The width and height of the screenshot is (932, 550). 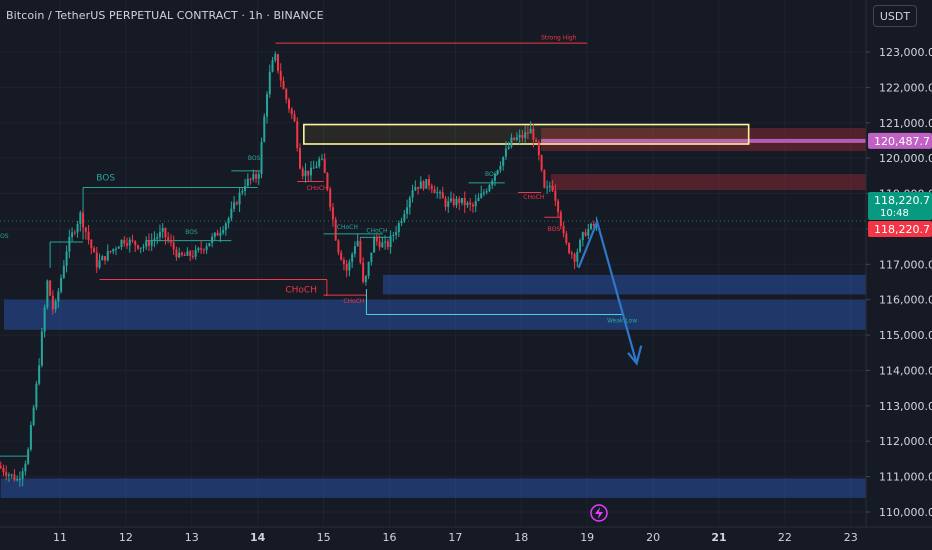 I want to click on time-axis: 11 12 13 14 15 16 17 18 19 20 21 22 23, so click(x=466, y=538).